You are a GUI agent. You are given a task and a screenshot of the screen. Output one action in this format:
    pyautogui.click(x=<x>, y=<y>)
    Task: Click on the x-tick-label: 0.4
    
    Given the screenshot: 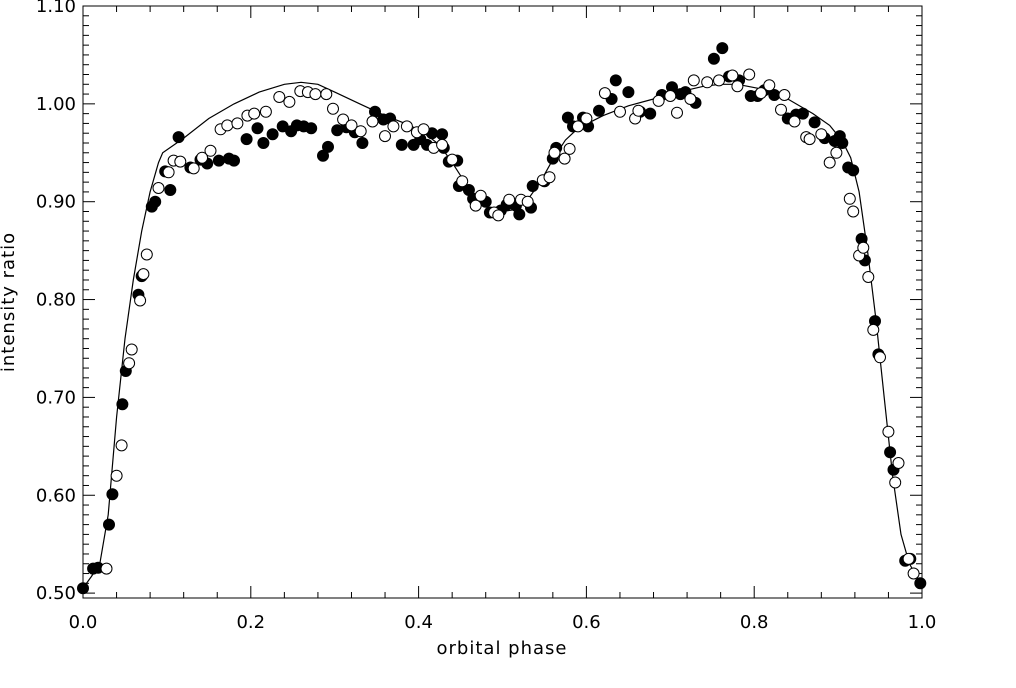 What is the action you would take?
    pyautogui.click(x=418, y=622)
    